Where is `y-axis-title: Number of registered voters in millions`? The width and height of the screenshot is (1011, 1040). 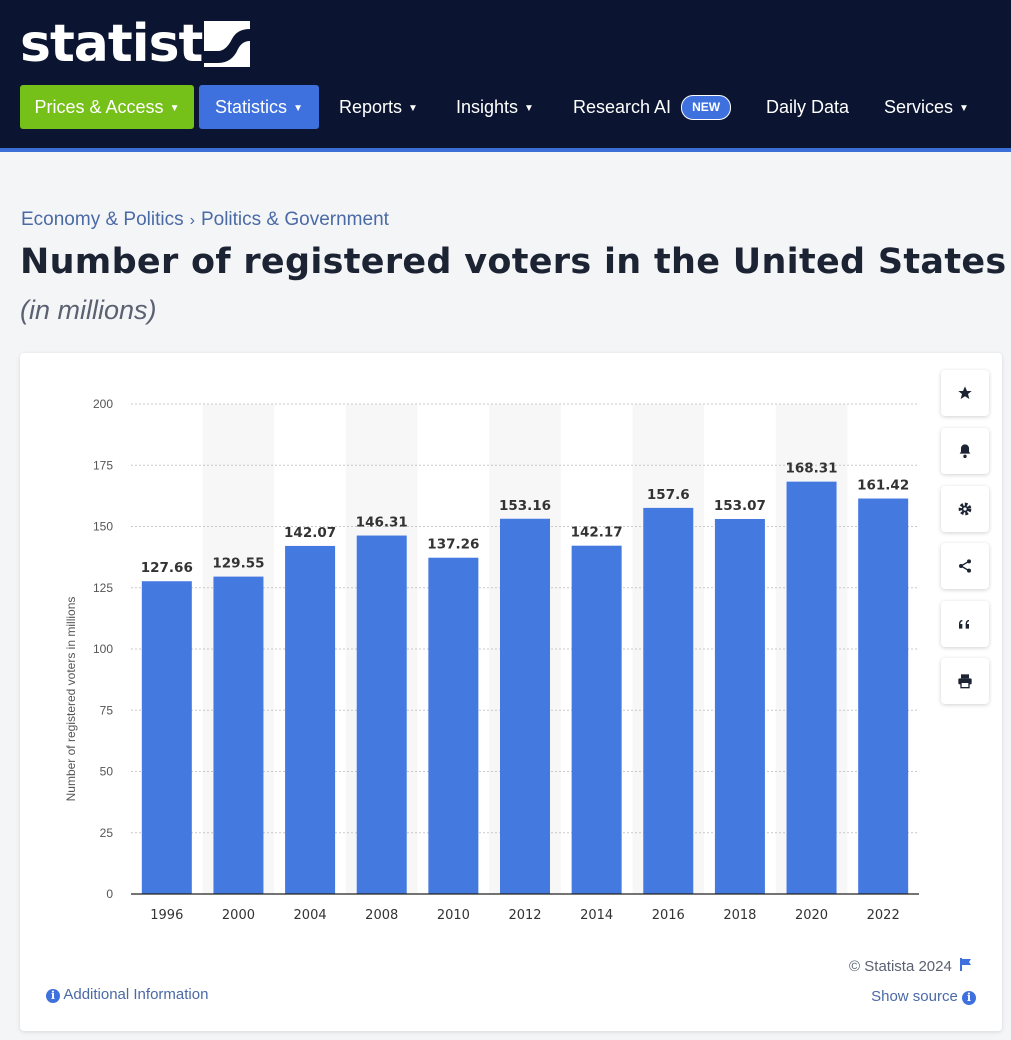 y-axis-title: Number of registered voters in millions is located at coordinates (71, 699).